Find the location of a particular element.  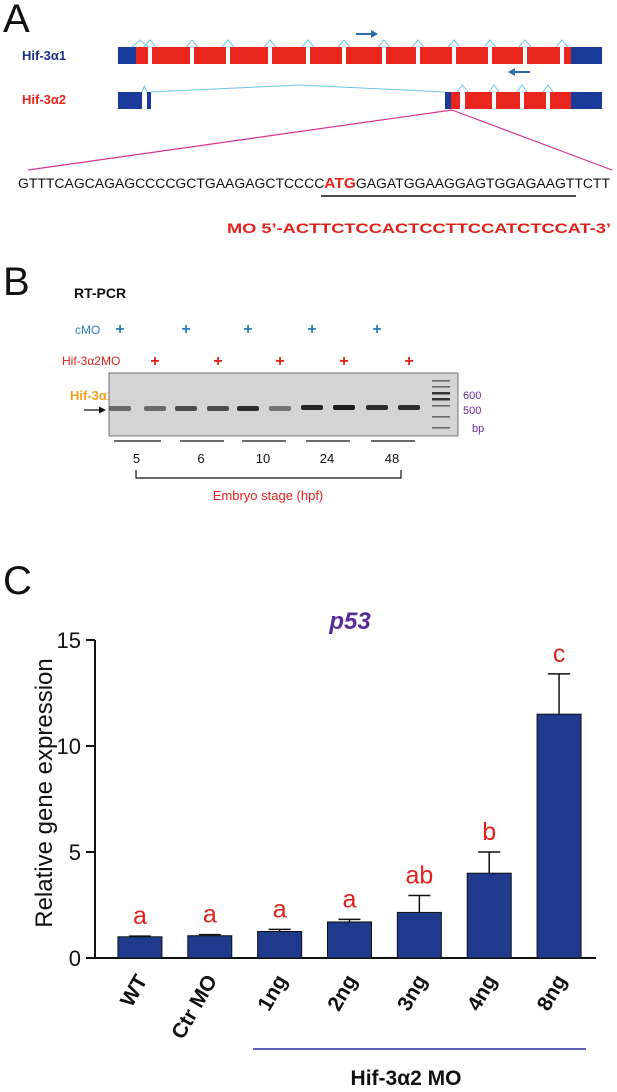

significance-letter: b is located at coordinates (489, 832).